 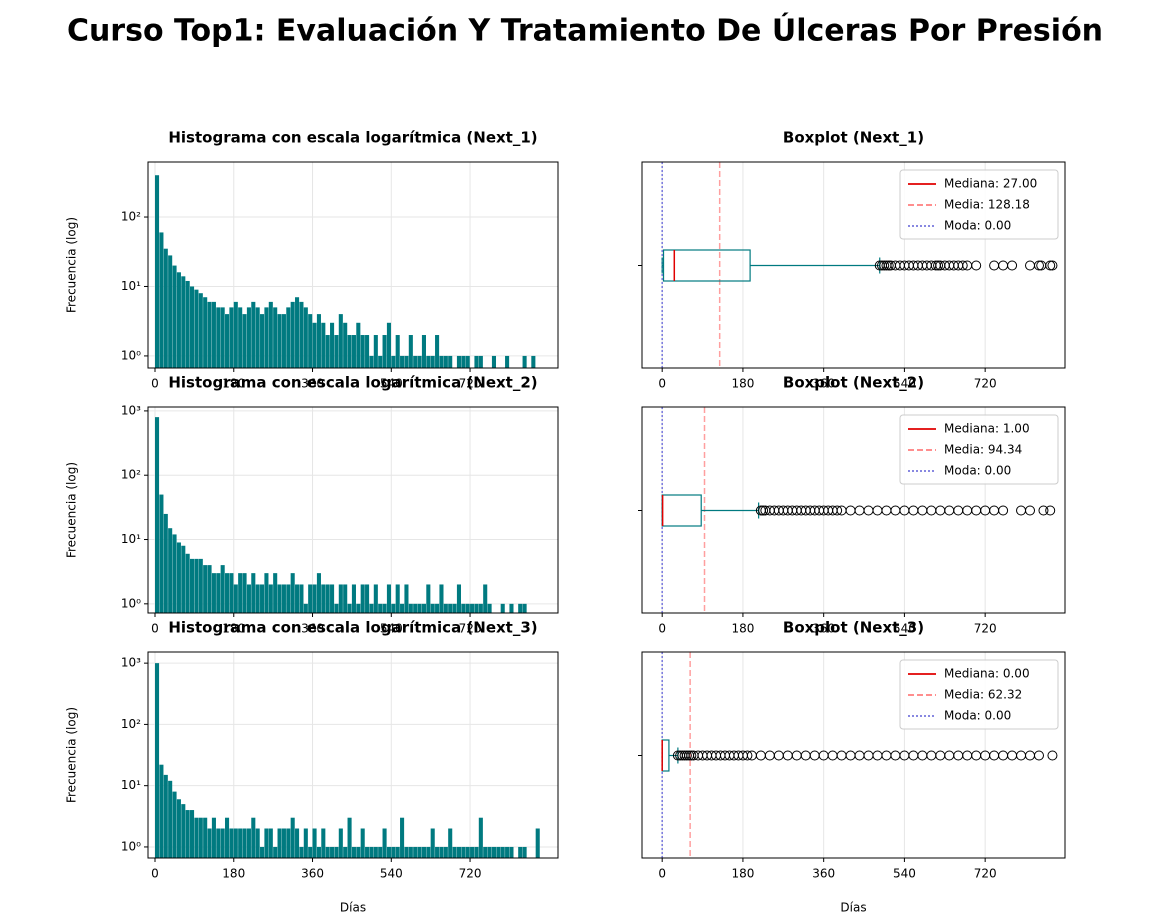 I want to click on legend-box, so click(x=979, y=204).